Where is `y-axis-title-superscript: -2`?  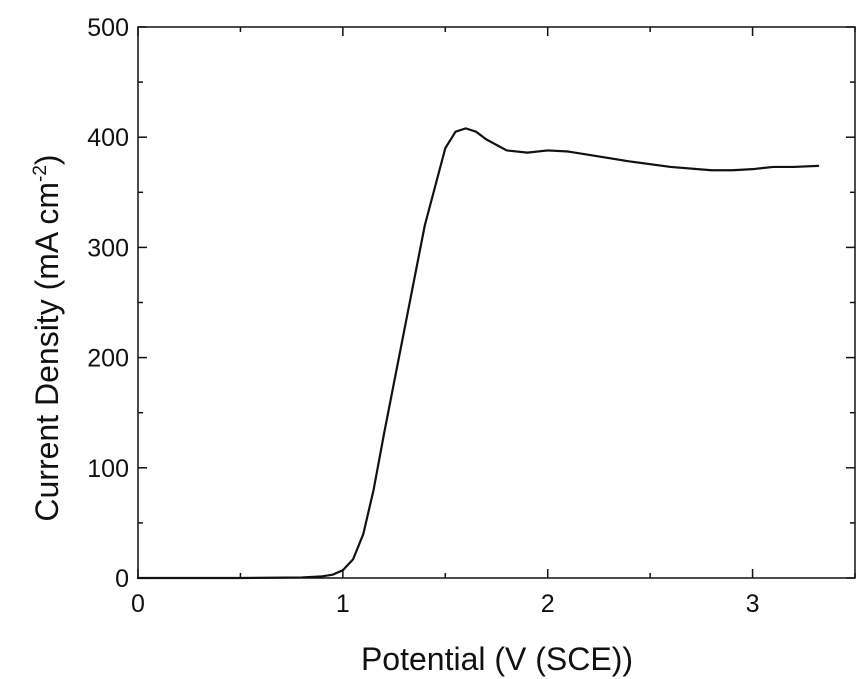 y-axis-title-superscript: -2 is located at coordinates (40, 173).